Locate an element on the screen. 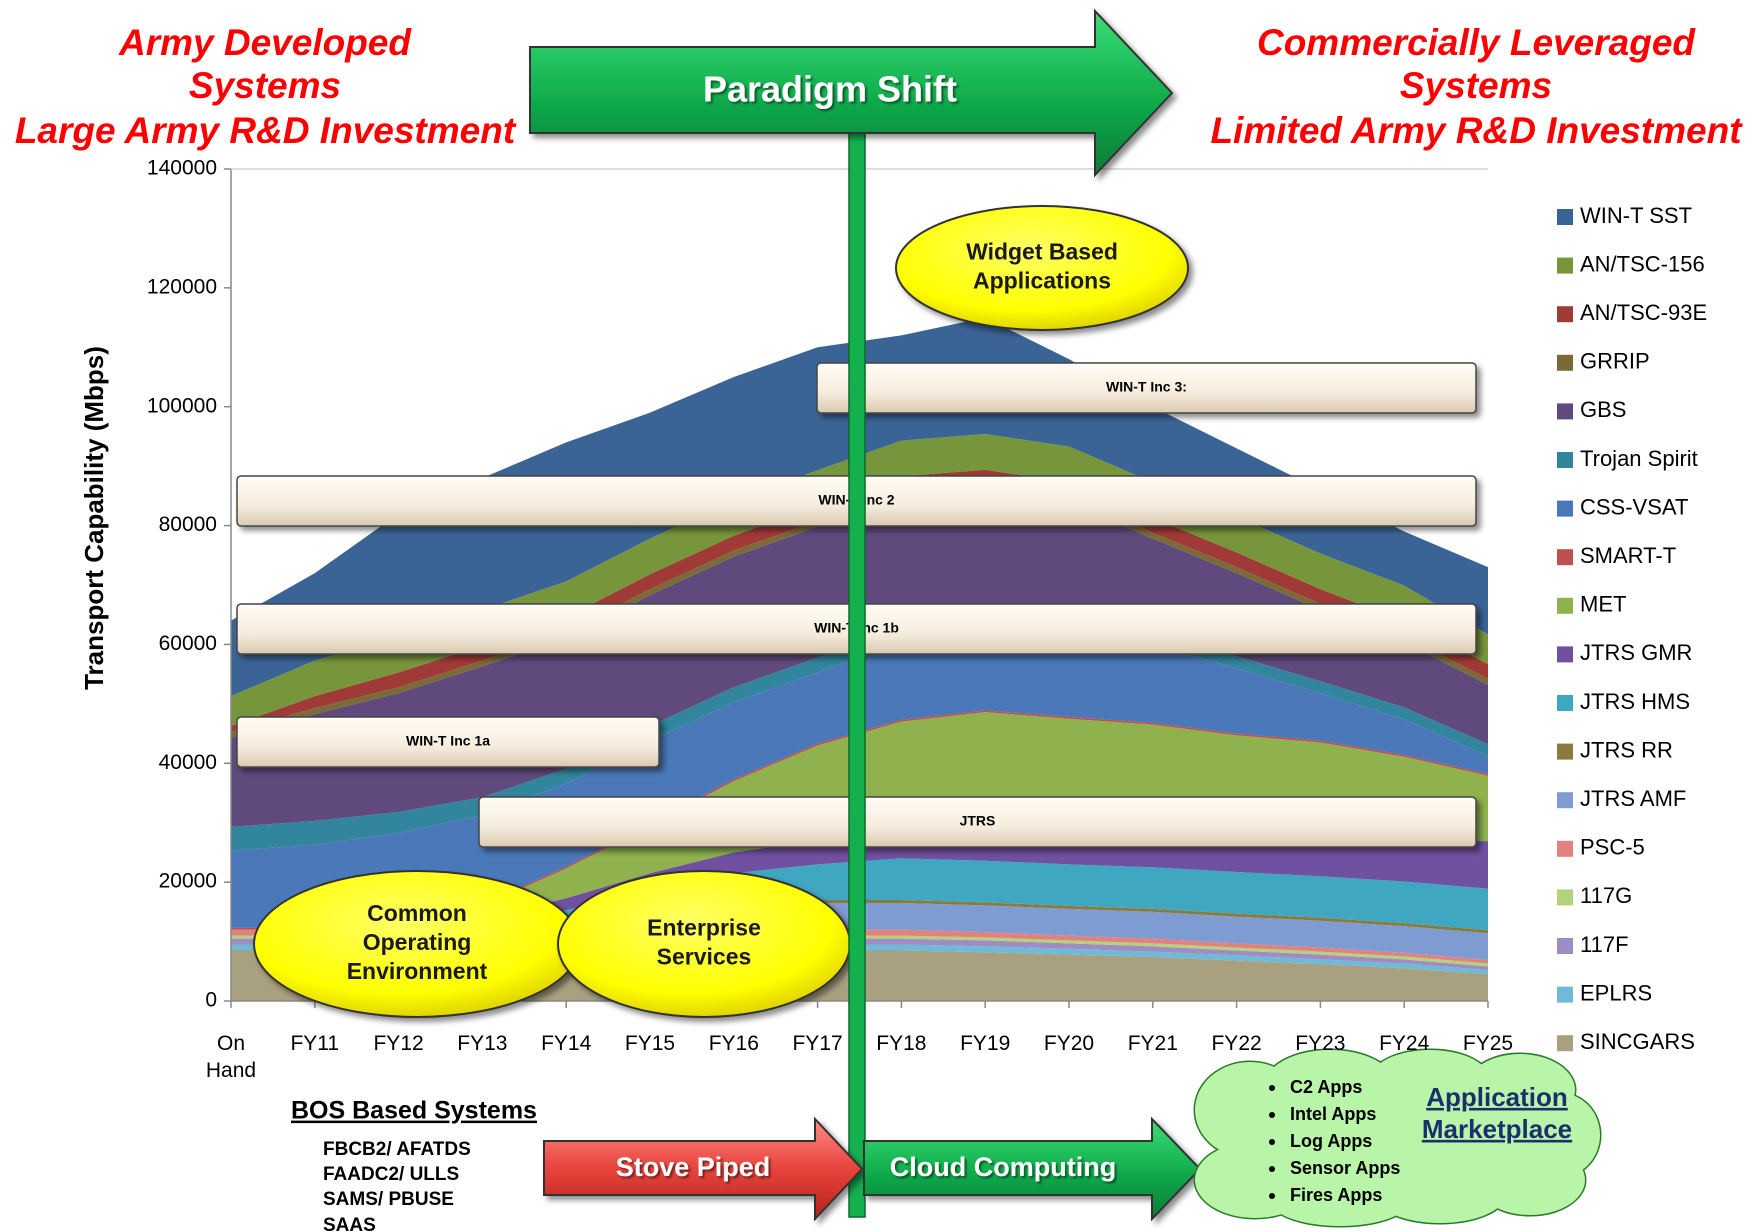  banner-label: Paradigm Shift is located at coordinates (830, 89).